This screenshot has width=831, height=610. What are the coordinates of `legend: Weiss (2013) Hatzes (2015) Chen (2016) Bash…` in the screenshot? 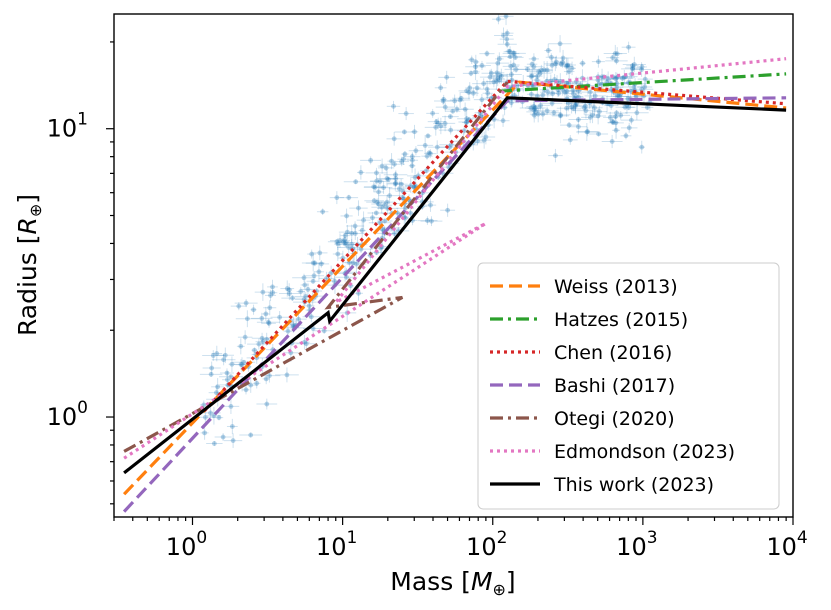 It's located at (628, 386).